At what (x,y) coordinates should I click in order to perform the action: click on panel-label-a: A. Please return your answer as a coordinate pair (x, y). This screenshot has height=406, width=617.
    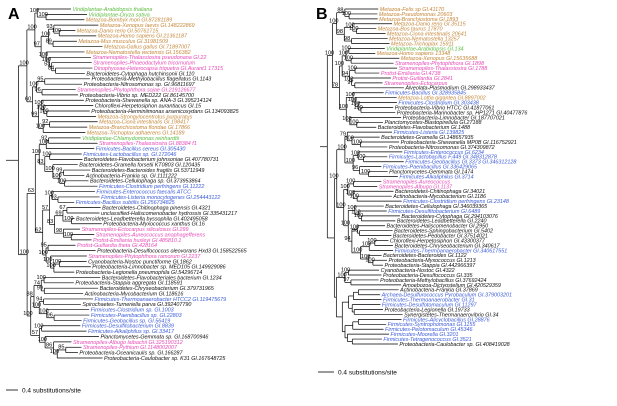
    Looking at the image, I should click on (14, 14).